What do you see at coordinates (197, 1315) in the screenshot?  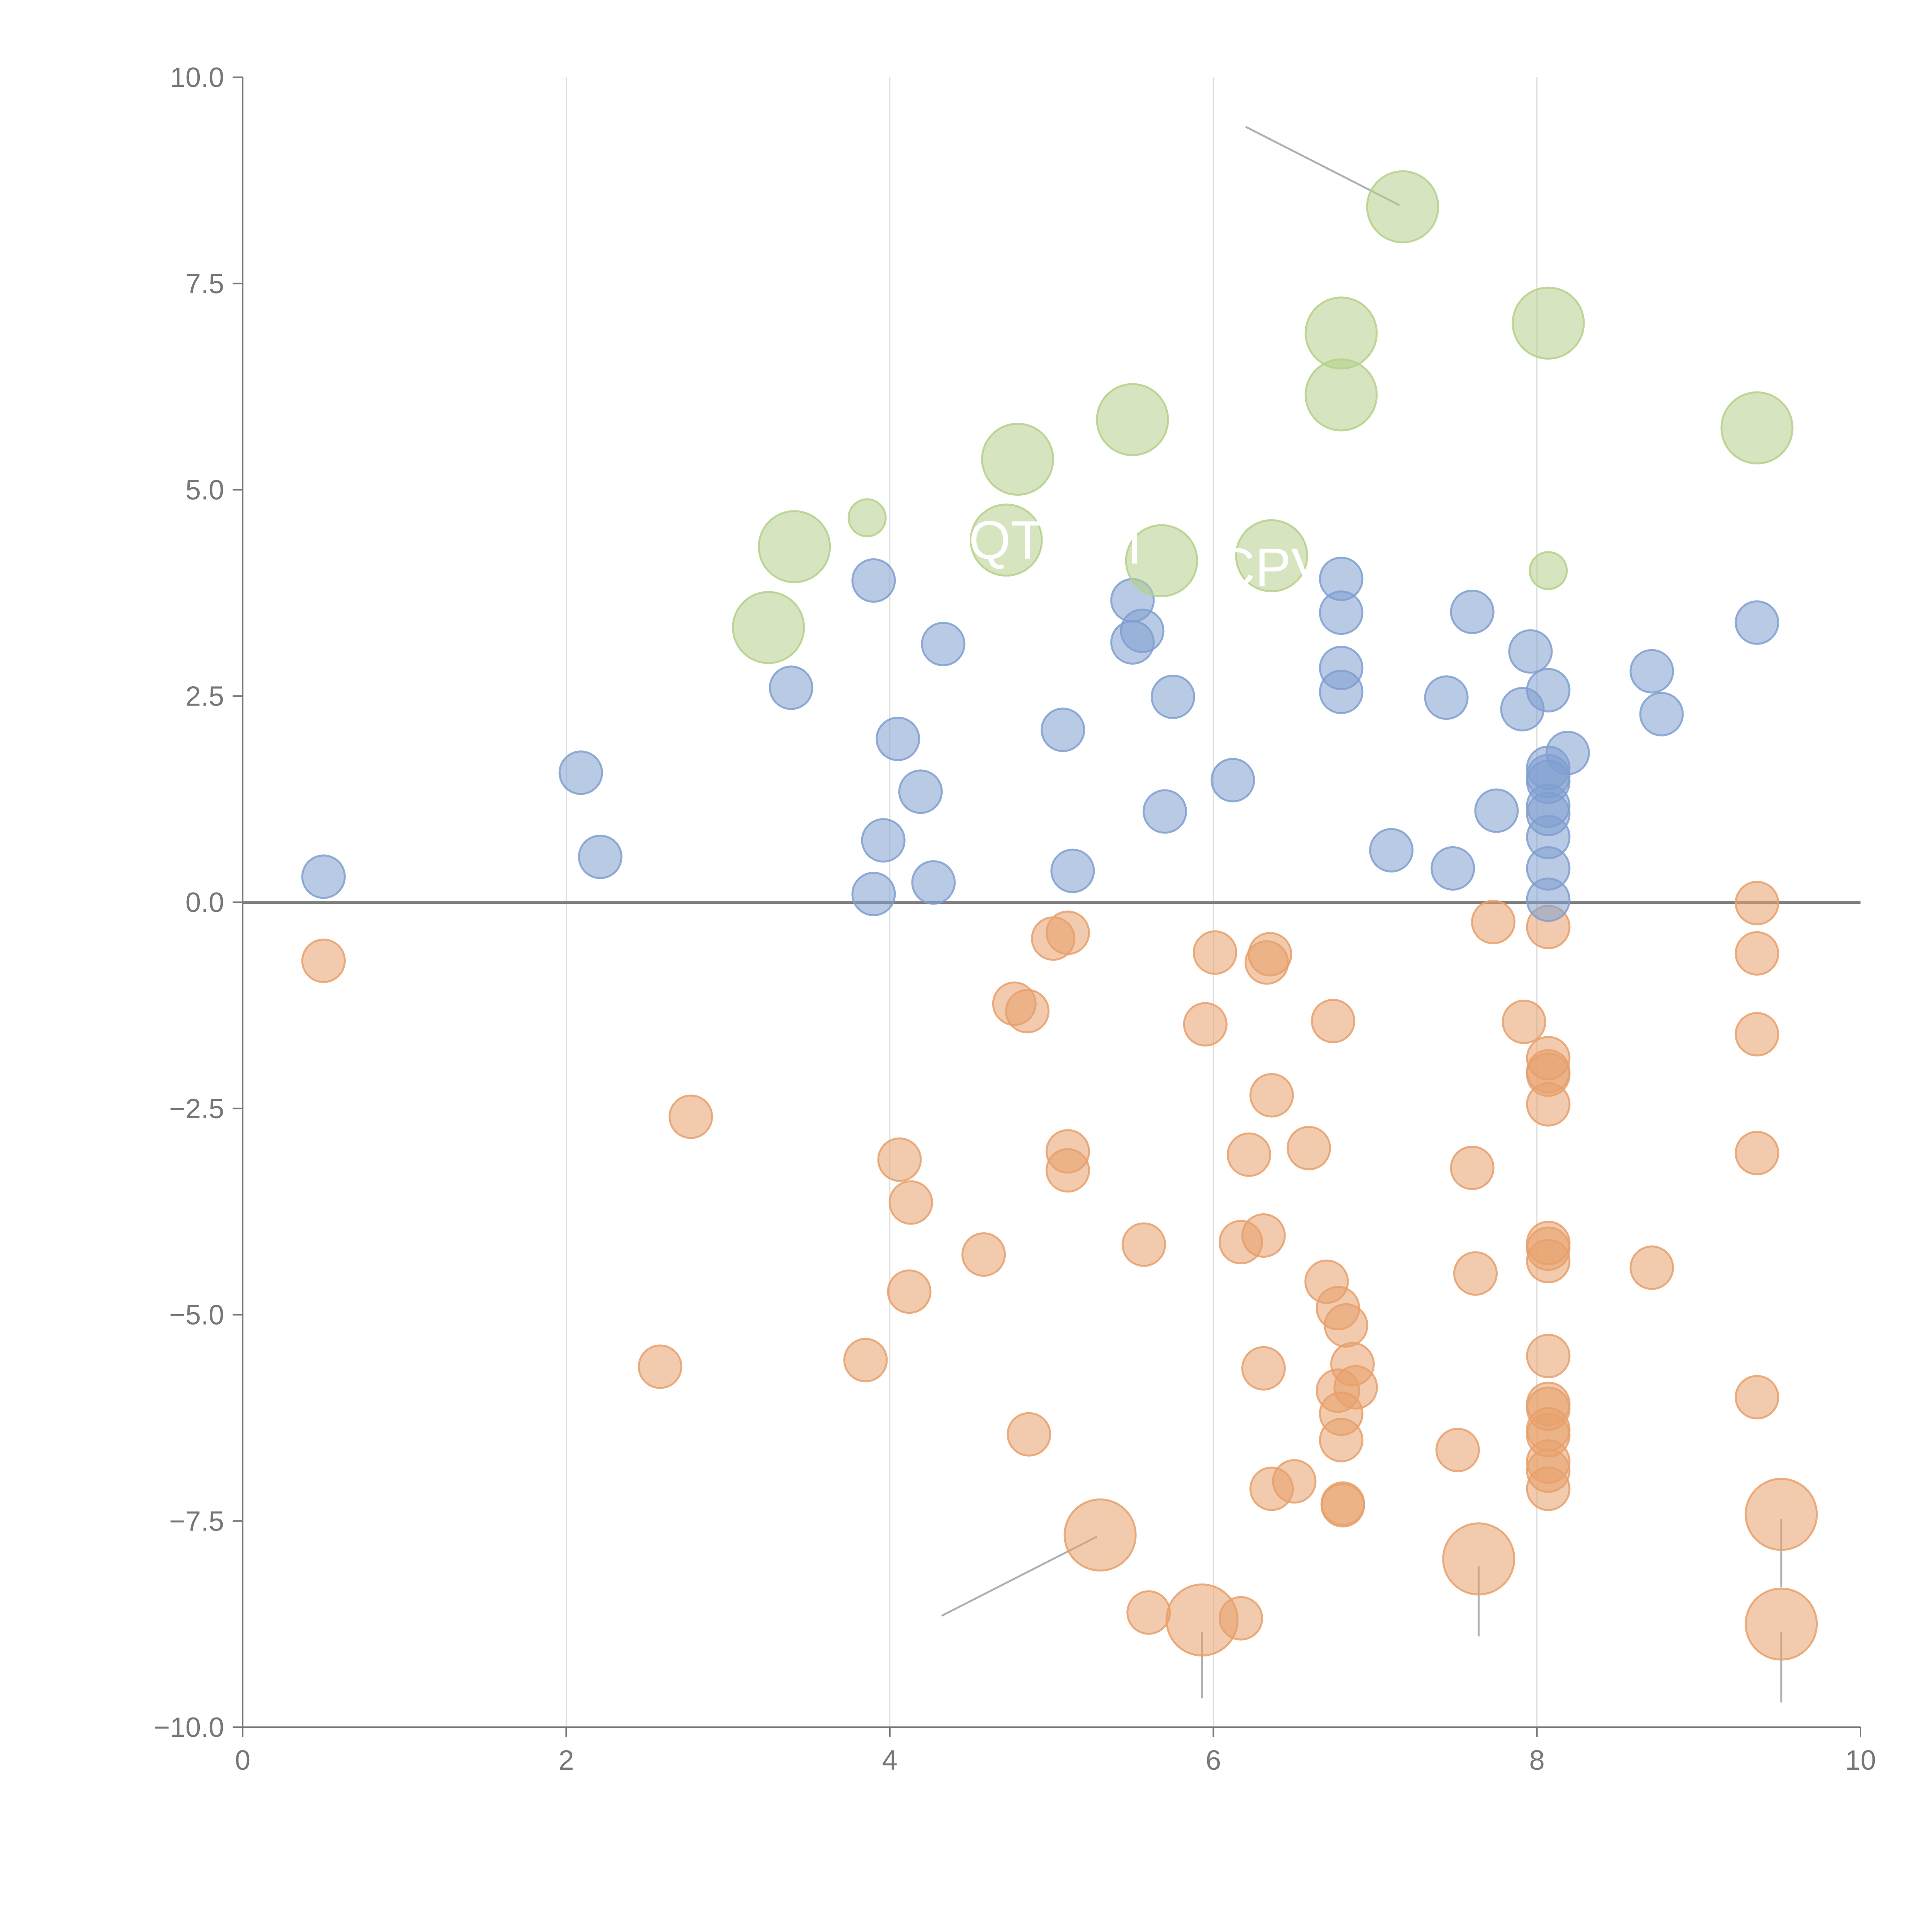 I see `y-tick-label: −5.0` at bounding box center [197, 1315].